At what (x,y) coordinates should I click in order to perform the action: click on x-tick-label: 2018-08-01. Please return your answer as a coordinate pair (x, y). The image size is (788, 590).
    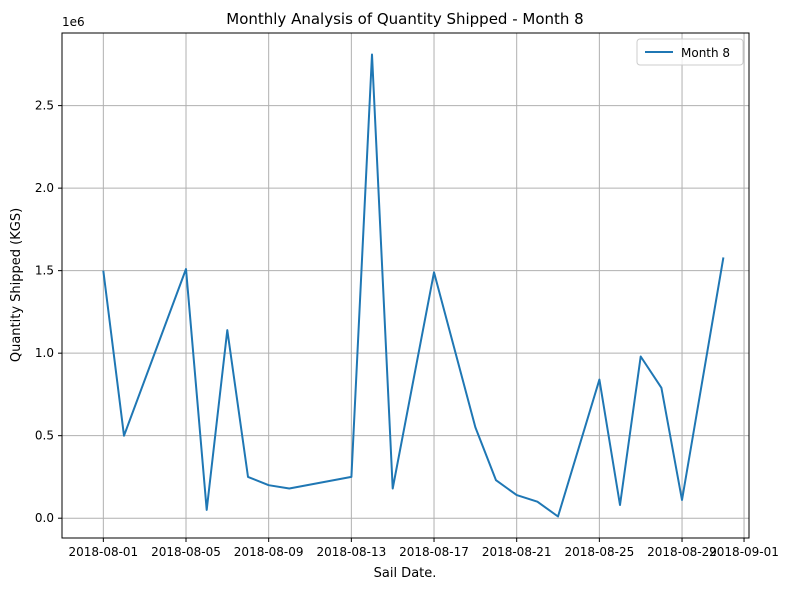
    Looking at the image, I should click on (103, 552).